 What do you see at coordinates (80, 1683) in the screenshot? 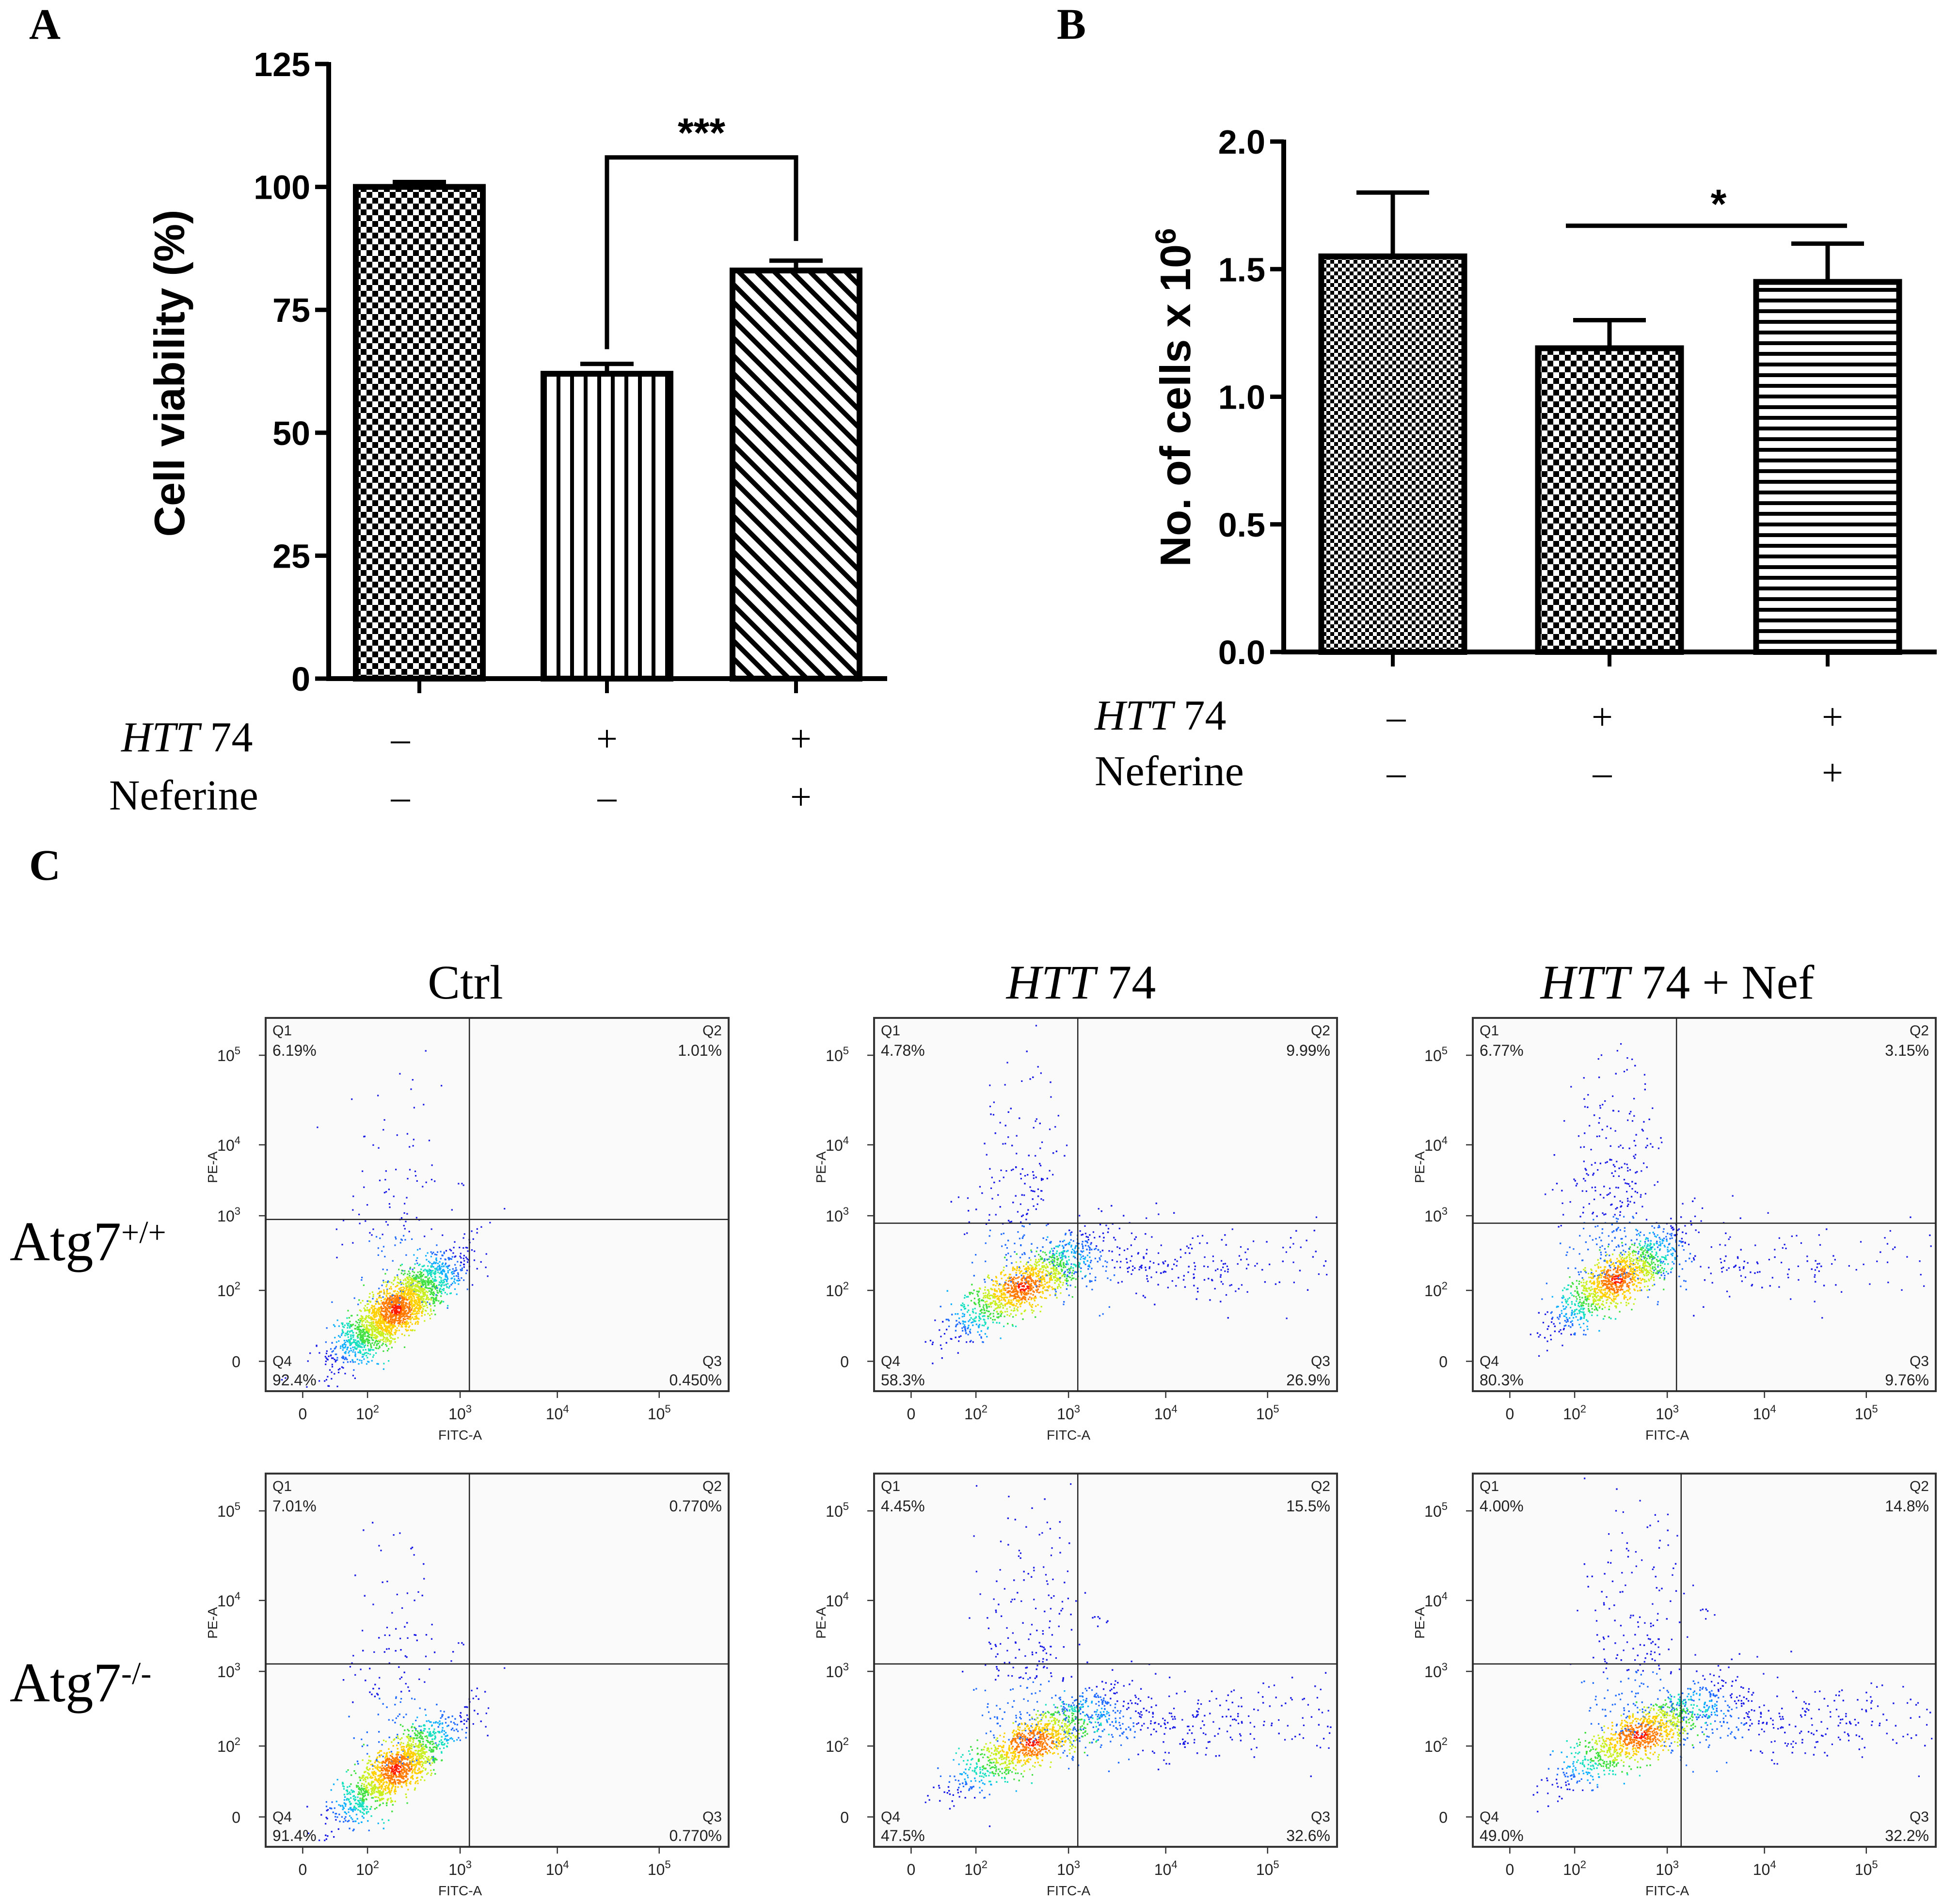
I see `panel-c-row-label-atg7-ko: Atg7-/-` at bounding box center [80, 1683].